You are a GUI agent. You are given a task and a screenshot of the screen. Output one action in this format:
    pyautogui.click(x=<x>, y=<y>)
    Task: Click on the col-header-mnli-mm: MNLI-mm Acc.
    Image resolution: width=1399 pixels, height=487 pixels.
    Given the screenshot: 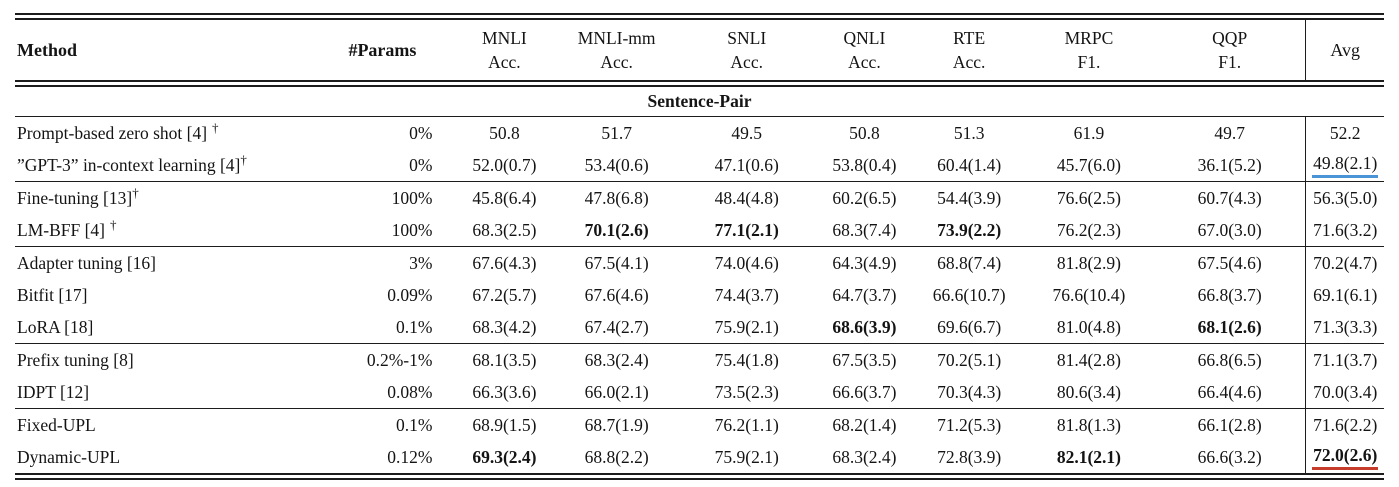 What is the action you would take?
    pyautogui.click(x=616, y=51)
    